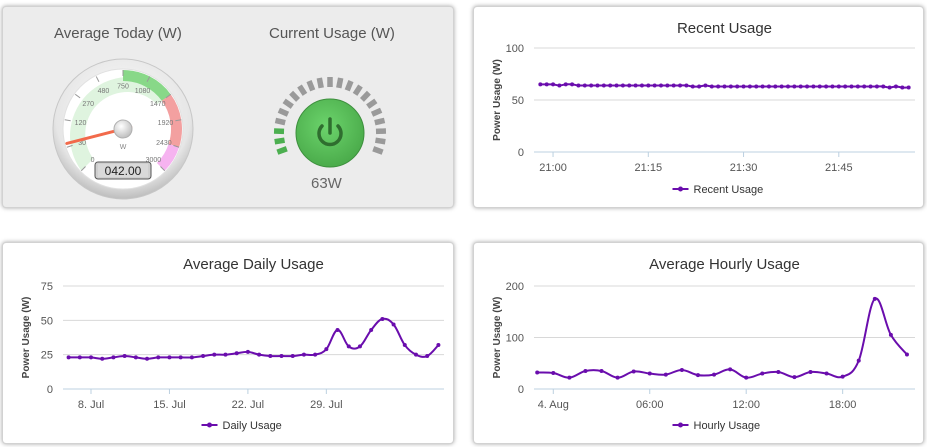  I want to click on y-tick-label: 25, so click(47, 356).